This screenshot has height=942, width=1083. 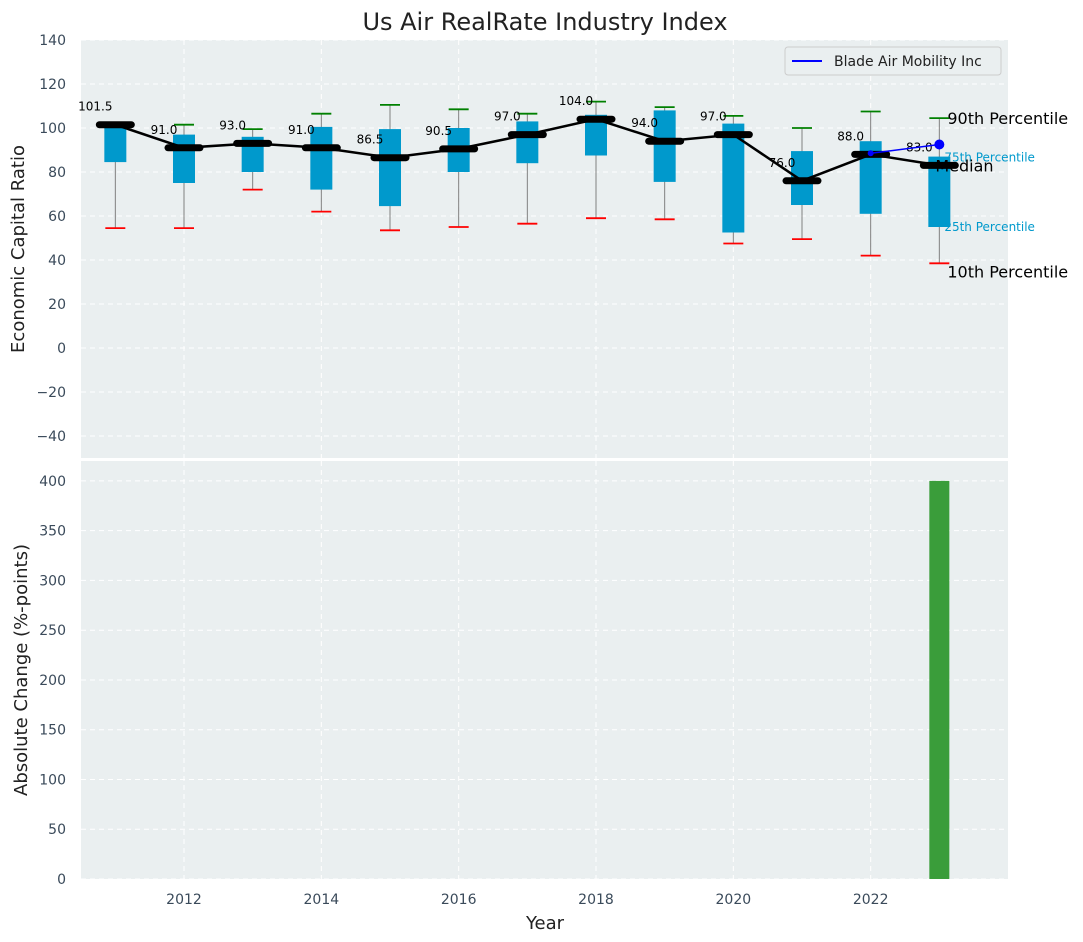 What do you see at coordinates (18, 249) in the screenshot?
I see `top-y-axis-label: Economic Capital Ratio` at bounding box center [18, 249].